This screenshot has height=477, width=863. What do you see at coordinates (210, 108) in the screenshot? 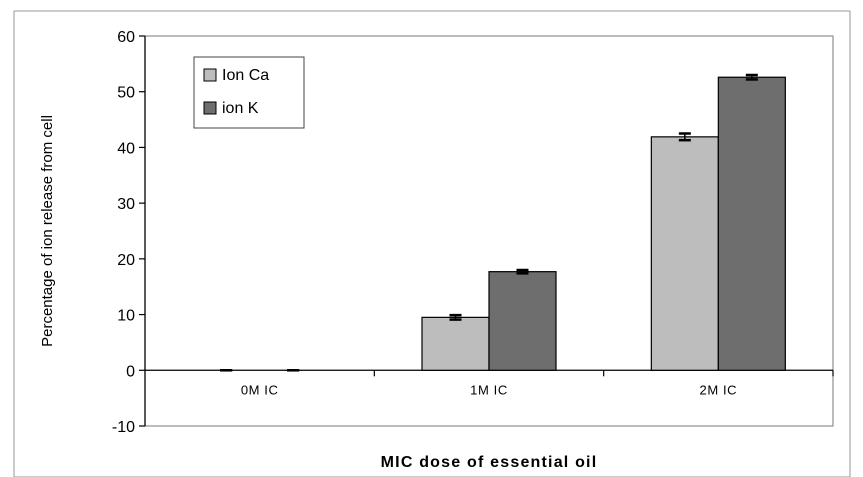
I see `legend-swatch-ion-k` at bounding box center [210, 108].